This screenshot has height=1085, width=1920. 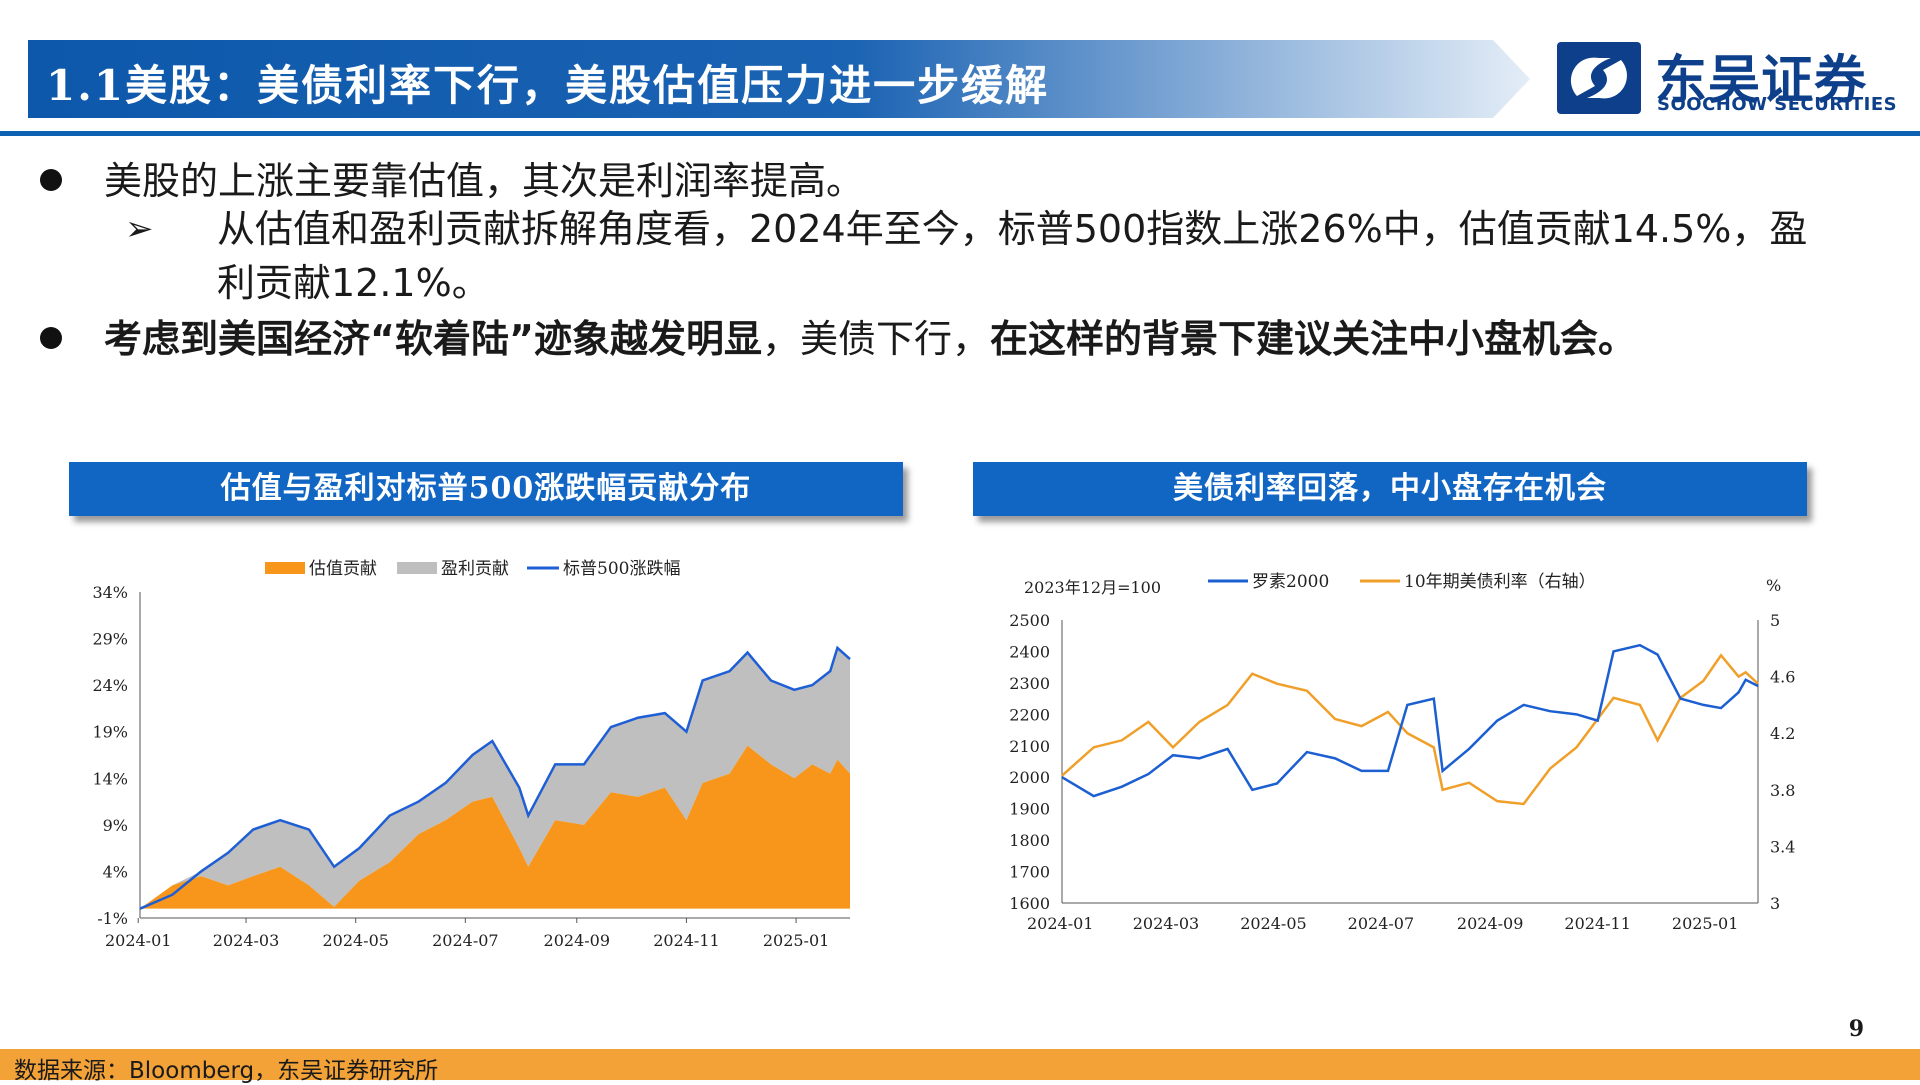 I want to click on title-divider, so click(x=960, y=133).